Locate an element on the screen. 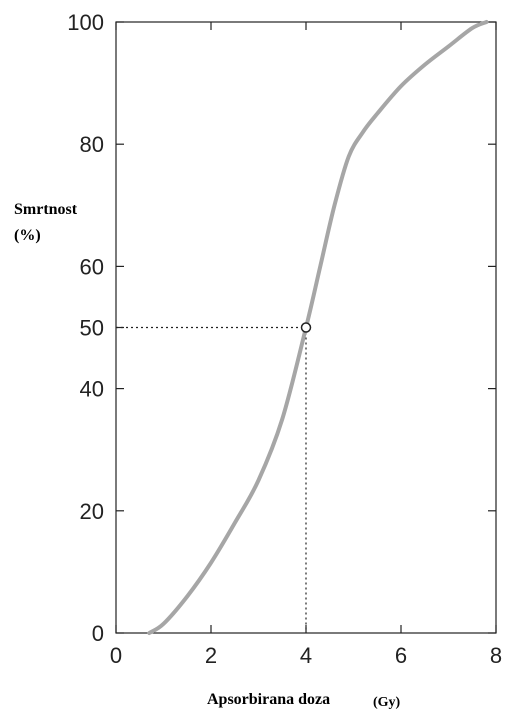  x-axis-title: Apsorbirana doza is located at coordinates (268, 699).